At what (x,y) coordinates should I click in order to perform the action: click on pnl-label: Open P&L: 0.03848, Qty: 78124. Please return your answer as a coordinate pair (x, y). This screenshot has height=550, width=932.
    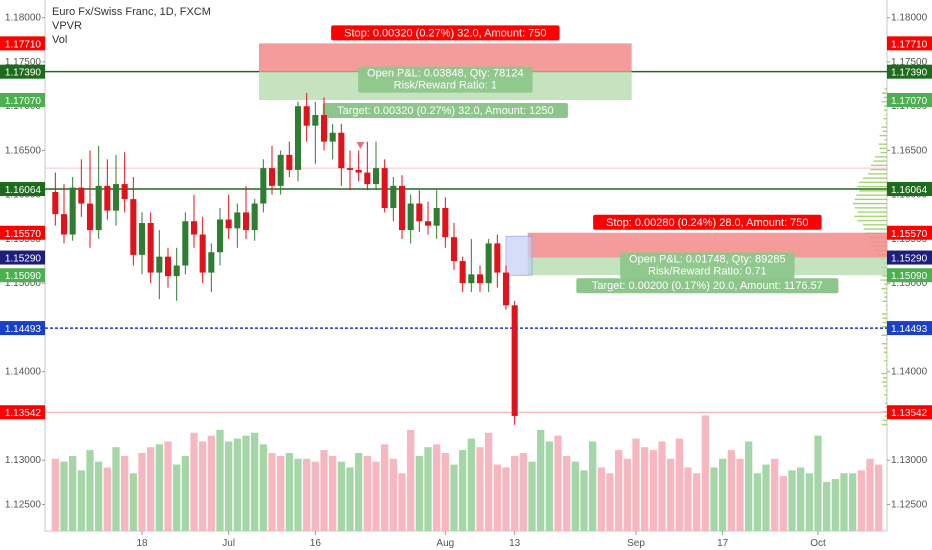
    Looking at the image, I should click on (445, 74).